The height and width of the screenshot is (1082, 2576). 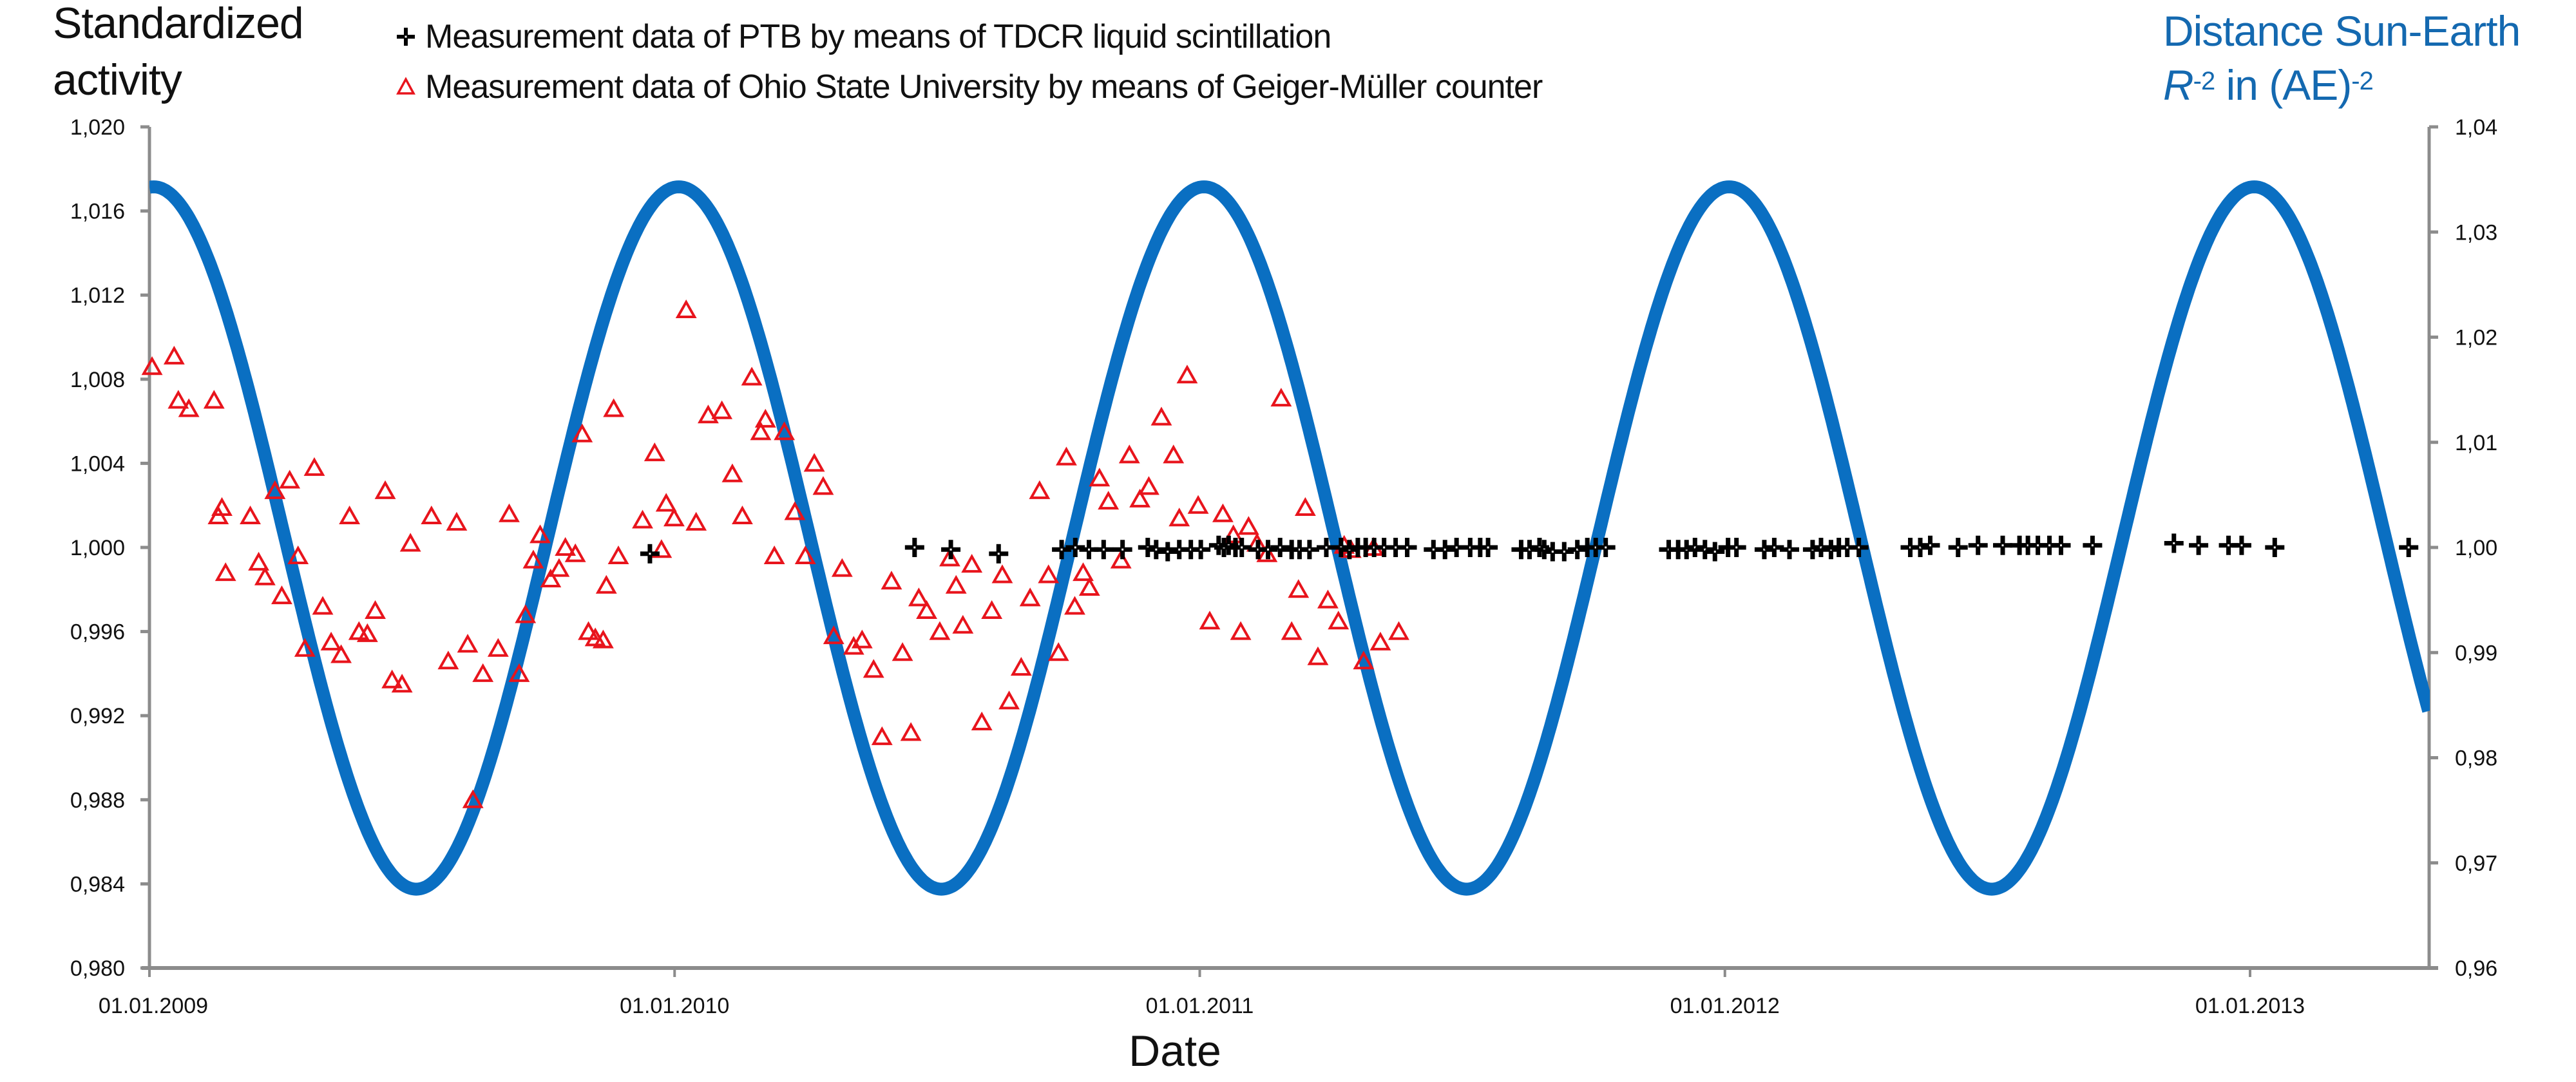 I want to click on r-symbol: R, so click(x=2178, y=85).